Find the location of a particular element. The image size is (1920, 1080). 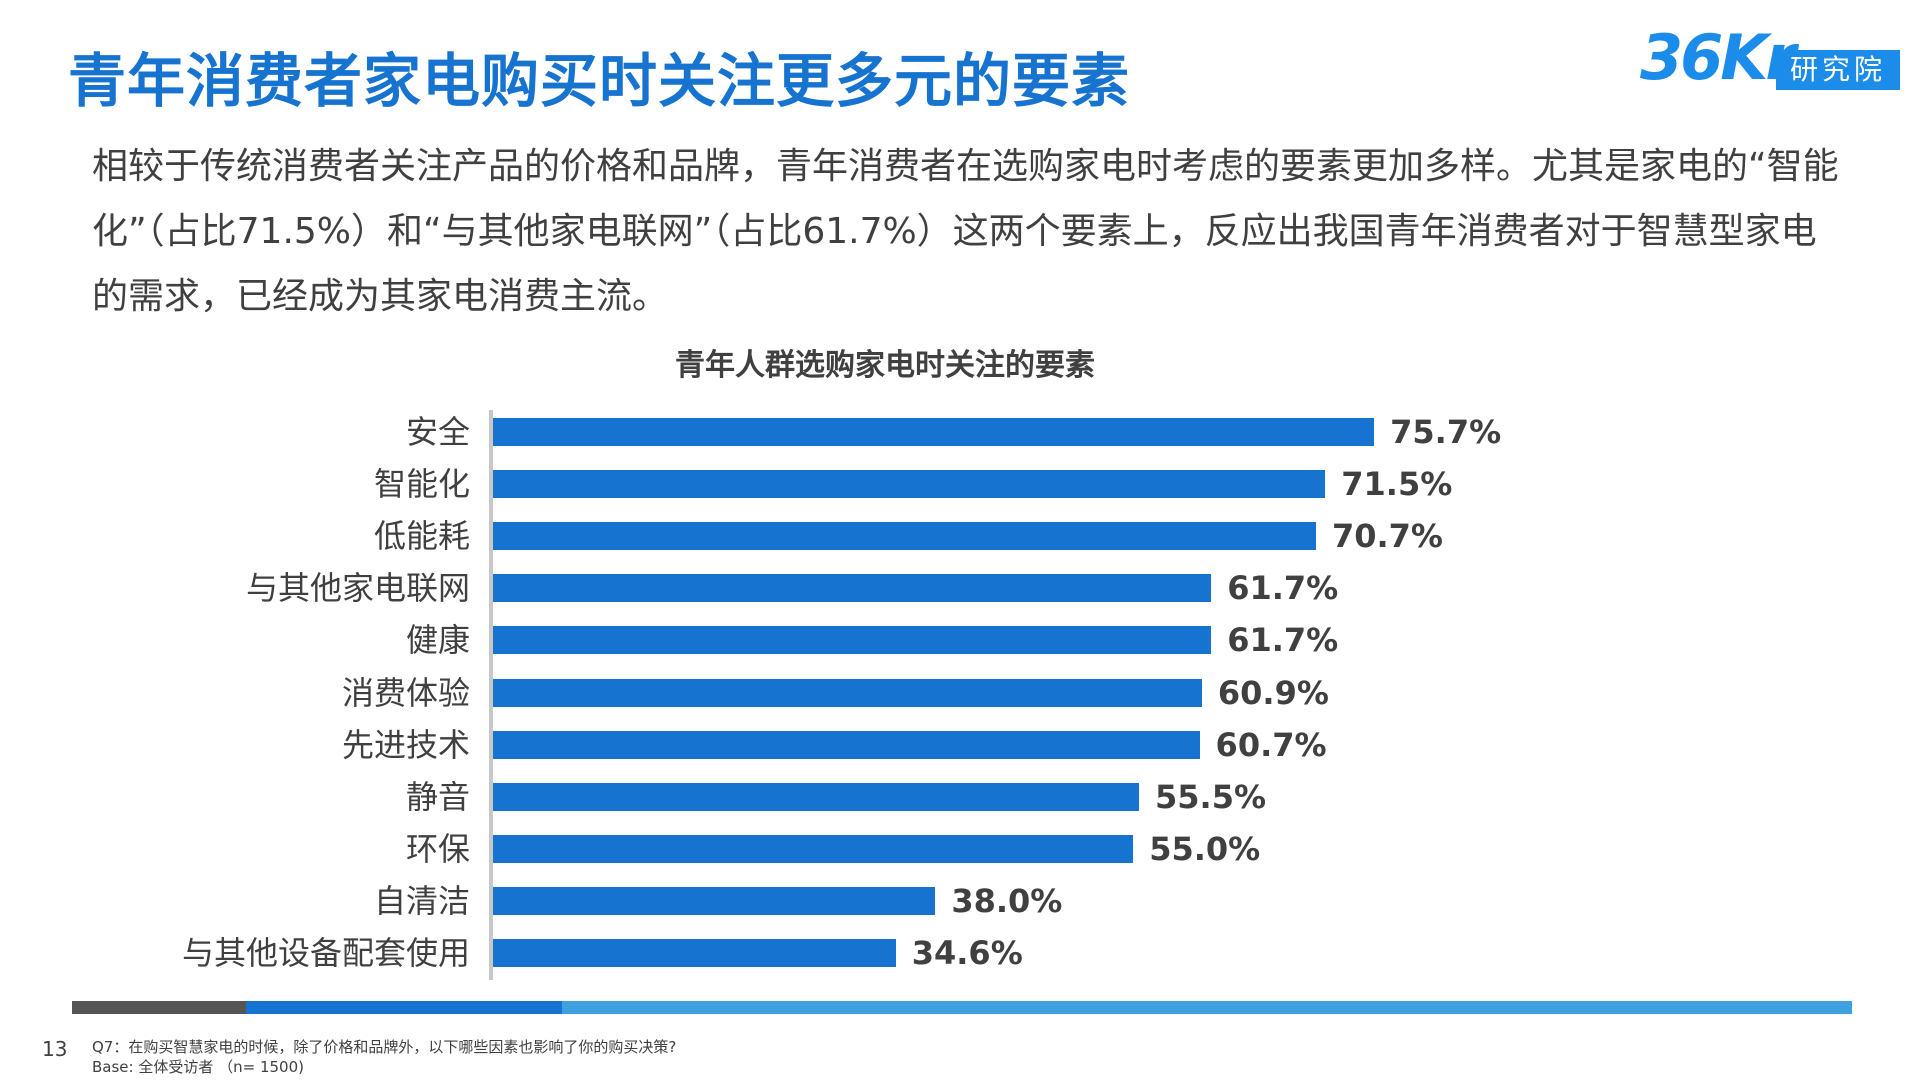

category-label: 低能耗 is located at coordinates (421, 536).